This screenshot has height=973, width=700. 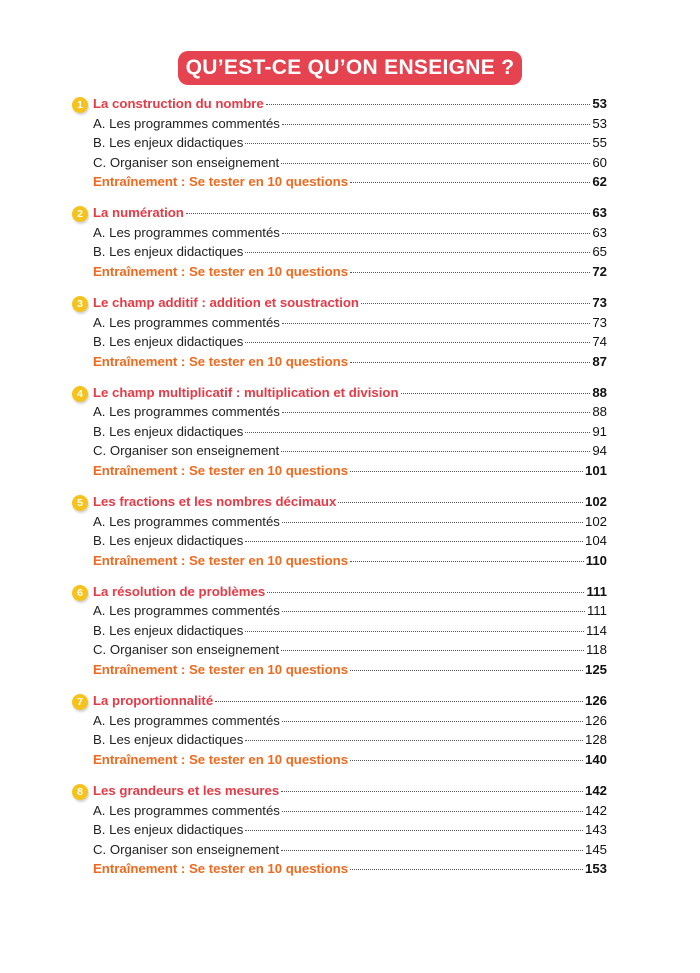 I want to click on chapter-title: La résolution de problèmes, so click(x=179, y=591).